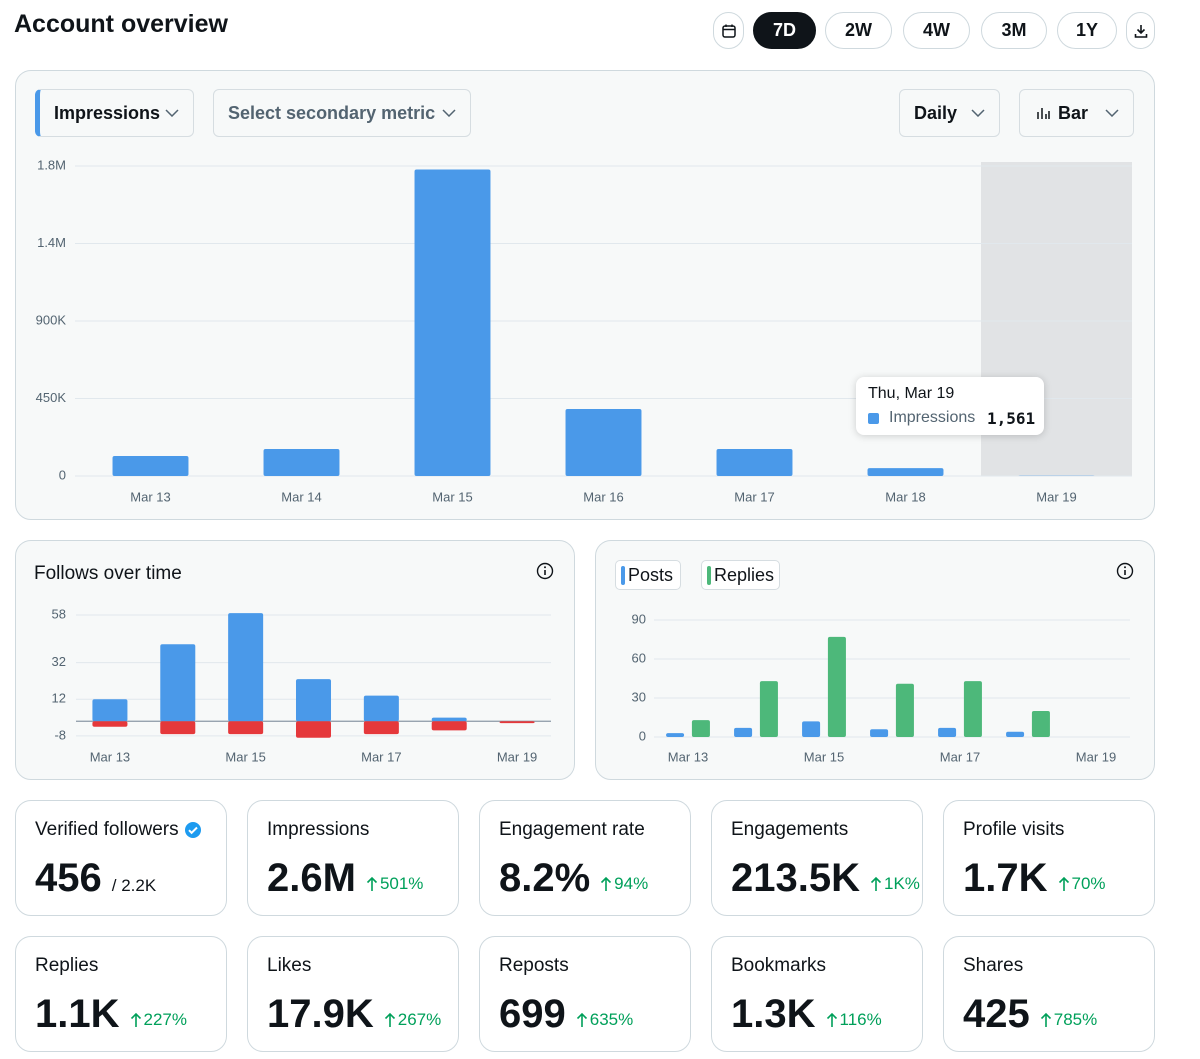  What do you see at coordinates (59, 613) in the screenshot?
I see `y-tick-label: 58` at bounding box center [59, 613].